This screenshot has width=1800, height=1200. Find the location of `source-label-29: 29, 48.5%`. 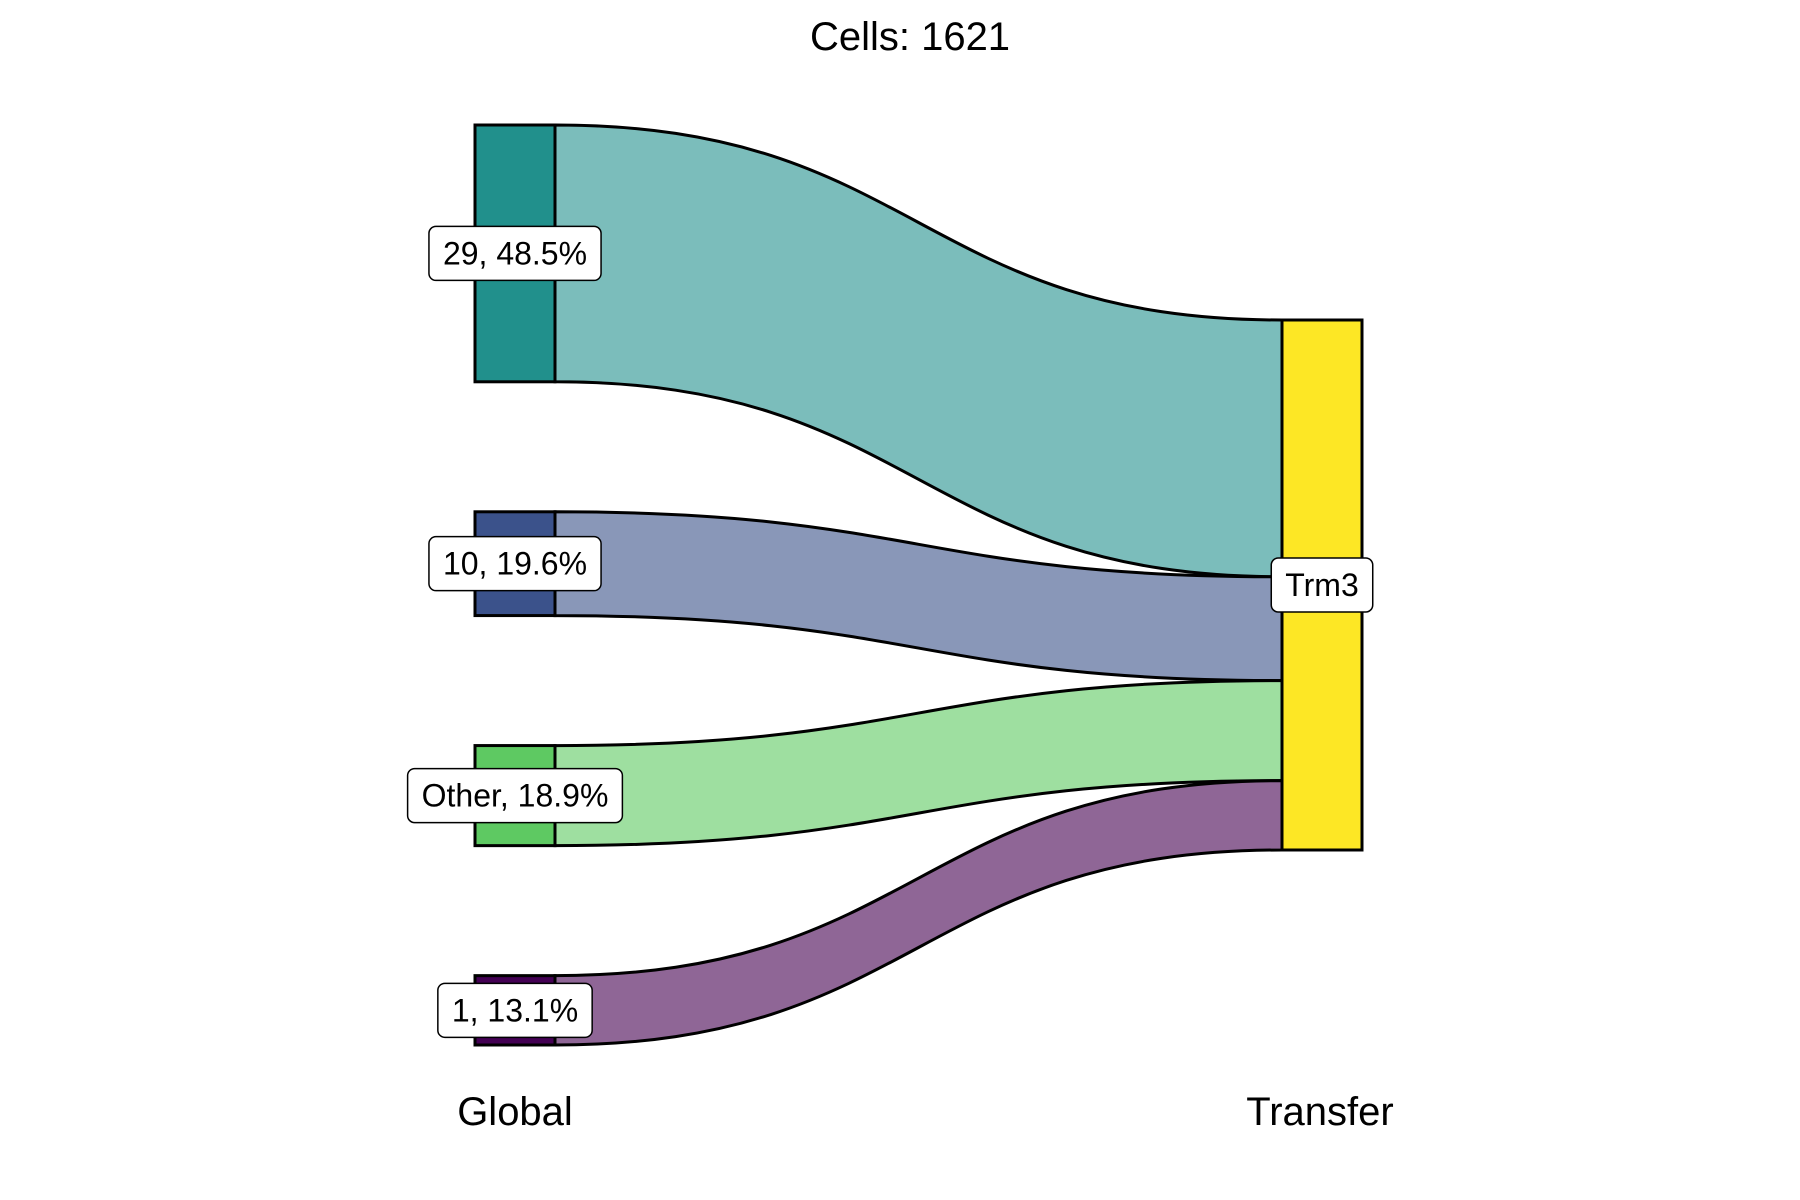

source-label-29: 29, 48.5% is located at coordinates (515, 253).